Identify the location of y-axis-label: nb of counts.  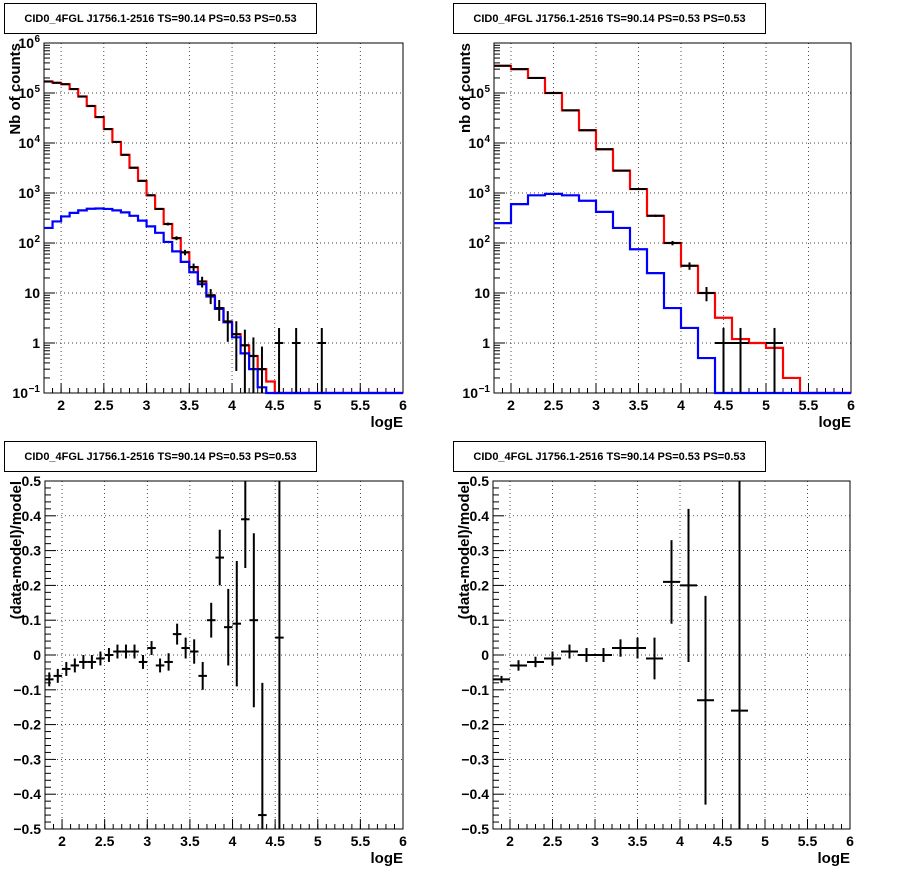
(465, 88).